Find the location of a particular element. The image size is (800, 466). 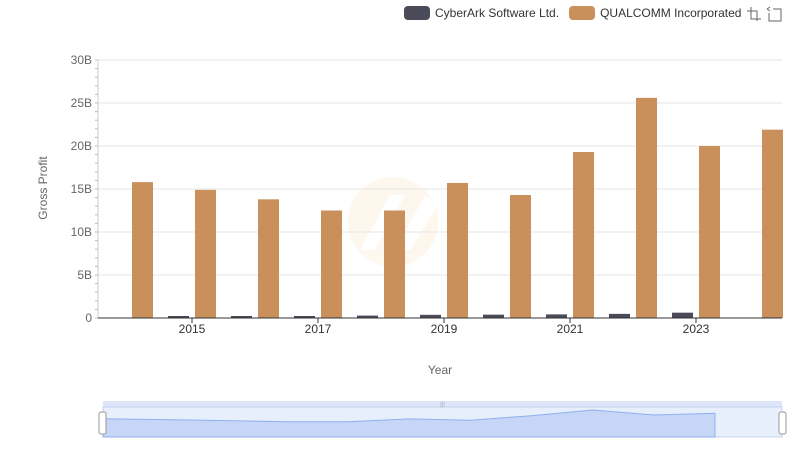

bar-qualcomm-2020 is located at coordinates (520, 256).